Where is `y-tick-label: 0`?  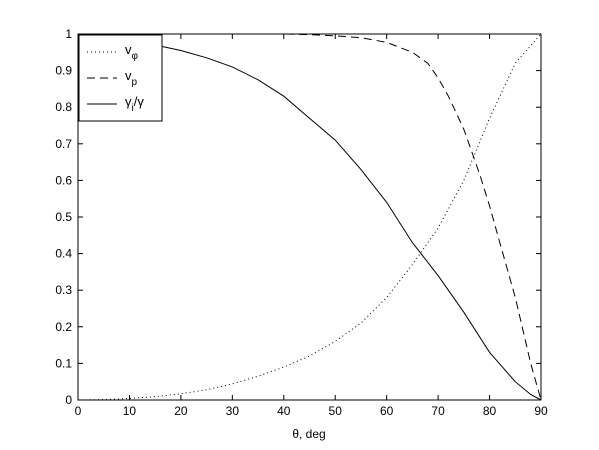
y-tick-label: 0 is located at coordinates (68, 400).